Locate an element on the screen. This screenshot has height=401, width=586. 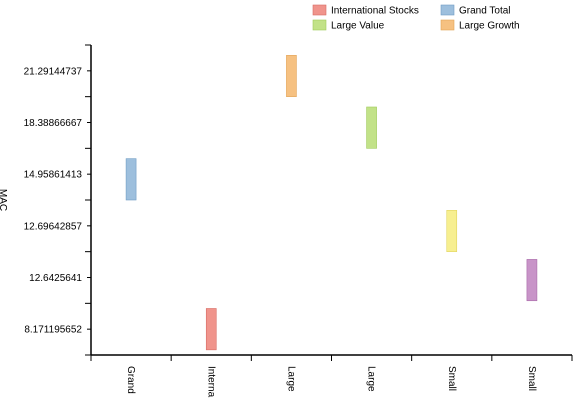
bar-international-stocks is located at coordinates (211, 329).